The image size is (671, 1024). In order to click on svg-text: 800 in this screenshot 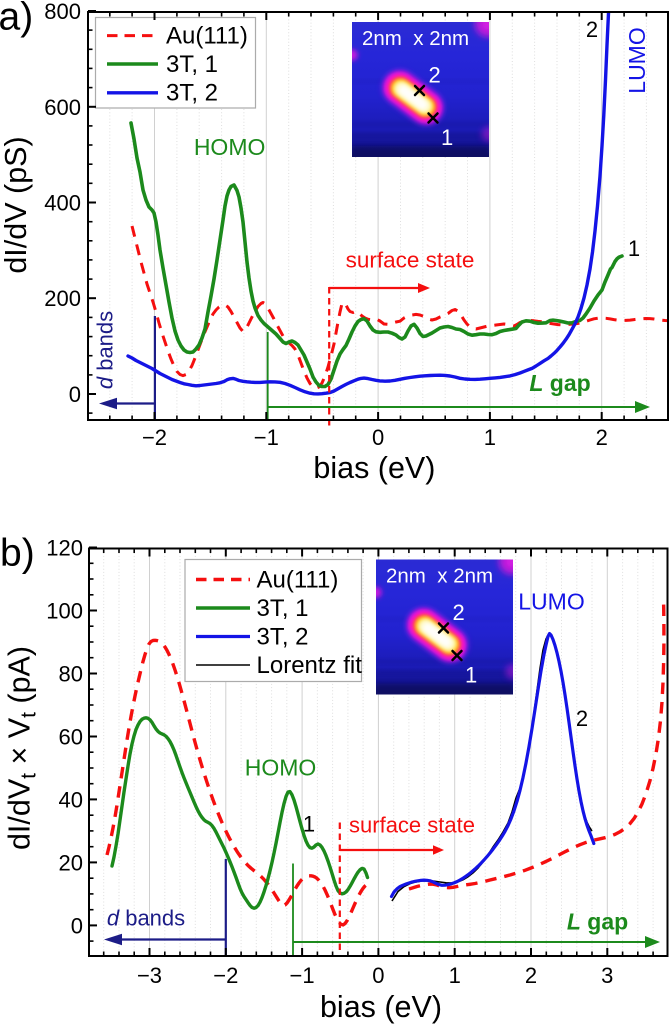, I will do `click(62, 12)`.